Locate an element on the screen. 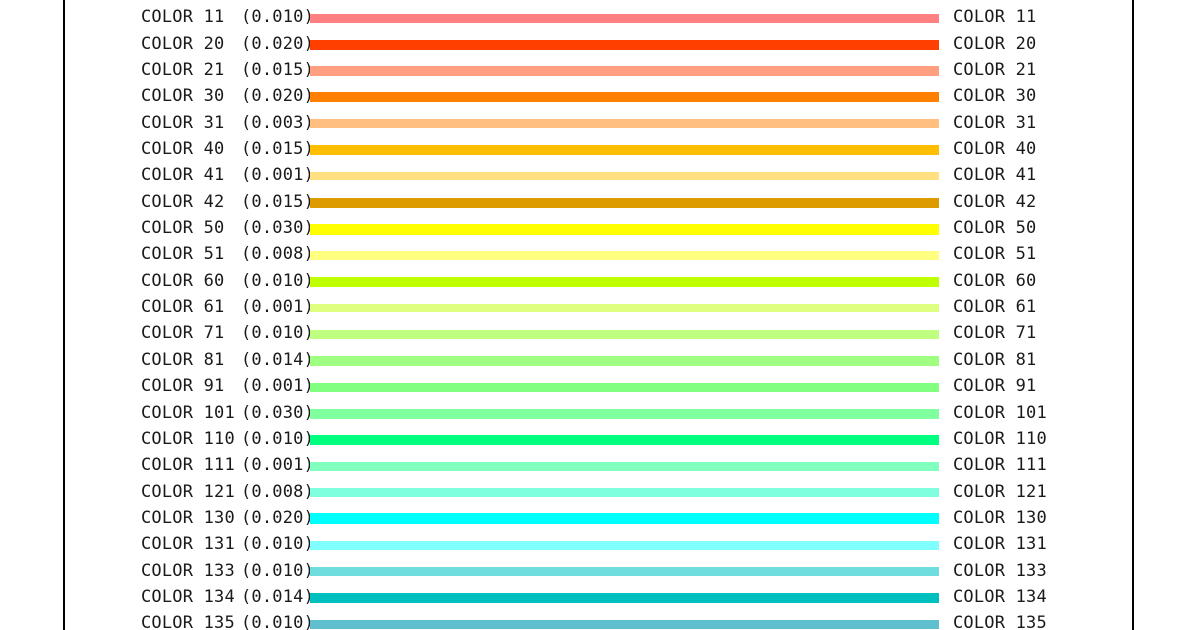 This screenshot has height=630, width=1200. color-label-right: COLOR 60 is located at coordinates (995, 280).